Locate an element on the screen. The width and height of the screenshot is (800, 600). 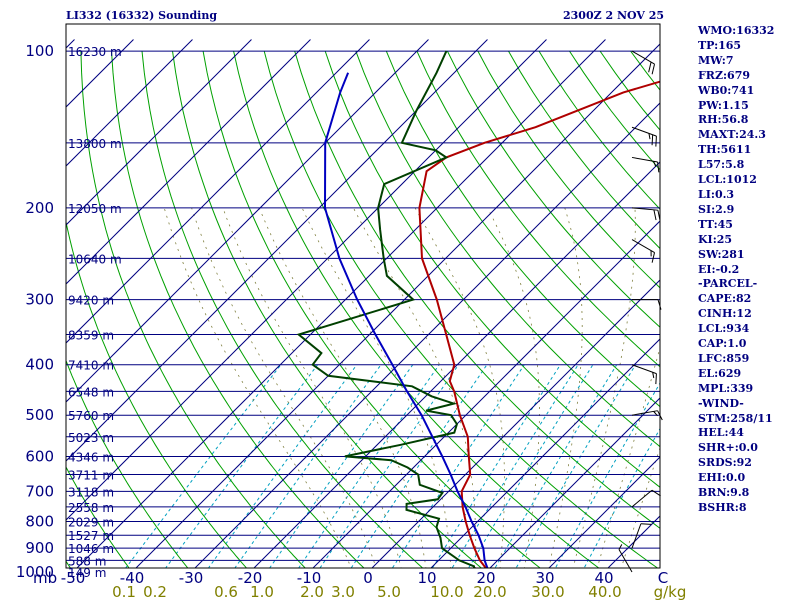
mixing-ratio-label: 20.0 is located at coordinates (489, 591).